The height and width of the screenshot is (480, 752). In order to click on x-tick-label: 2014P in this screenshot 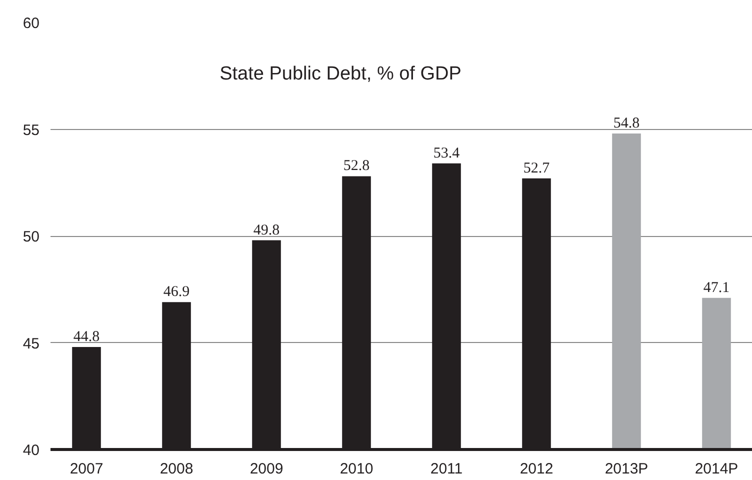, I will do `click(716, 469)`.